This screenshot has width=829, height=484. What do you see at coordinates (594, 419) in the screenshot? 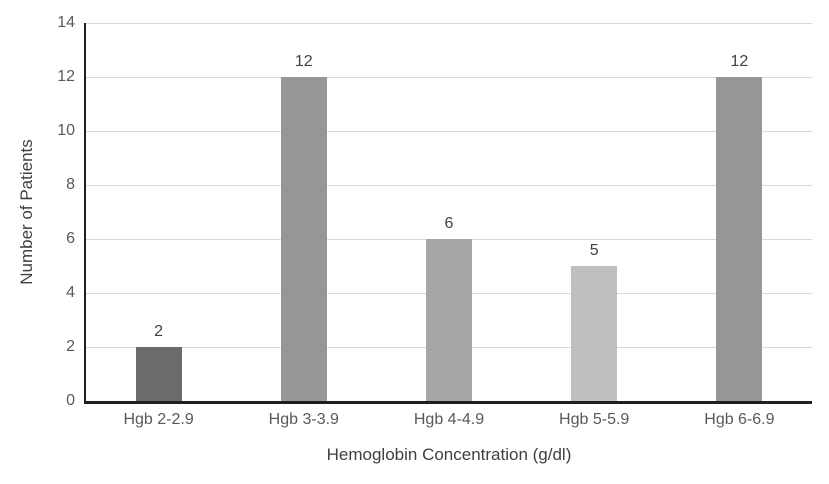
I see `x-tick-label: Hgb 5-5.9` at bounding box center [594, 419].